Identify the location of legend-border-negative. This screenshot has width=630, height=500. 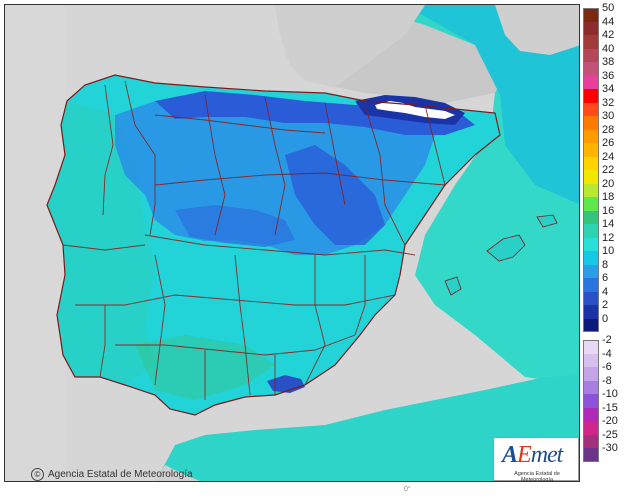
(591, 401).